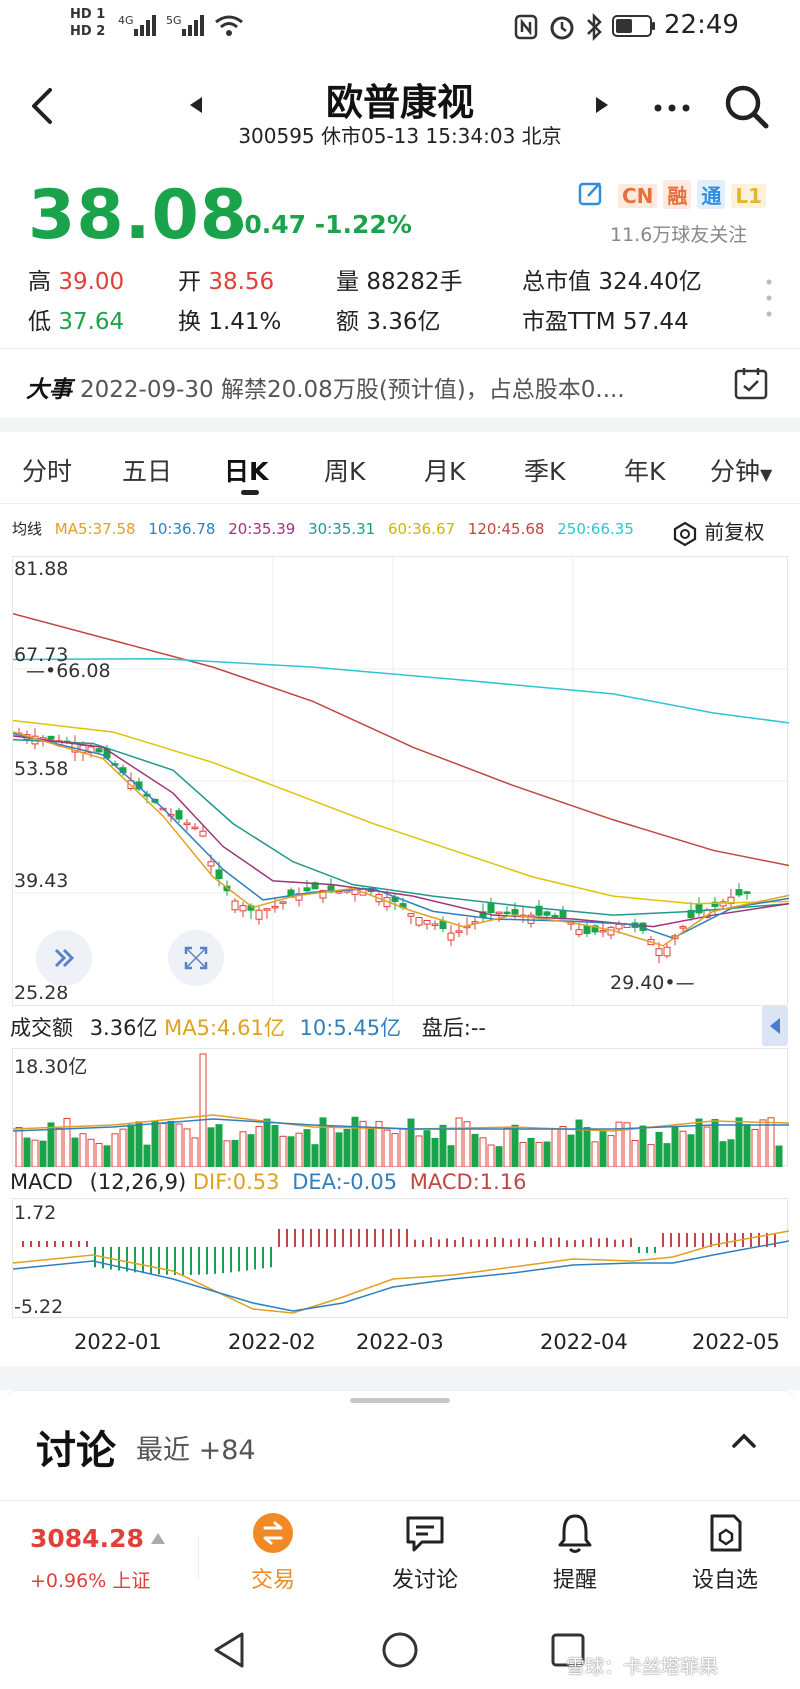 The height and width of the screenshot is (1689, 800). I want to click on tab-minute-label: 分钟, so click(735, 471).